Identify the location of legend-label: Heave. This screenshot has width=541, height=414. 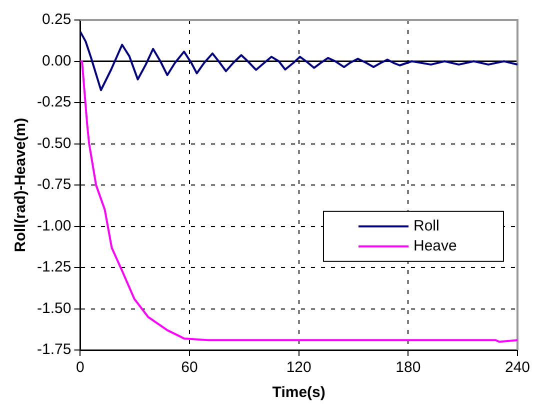
(435, 246).